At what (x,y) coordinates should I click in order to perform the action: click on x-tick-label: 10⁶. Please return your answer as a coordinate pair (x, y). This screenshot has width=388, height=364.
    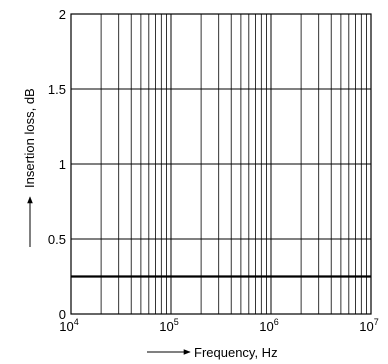
    Looking at the image, I should click on (268, 325).